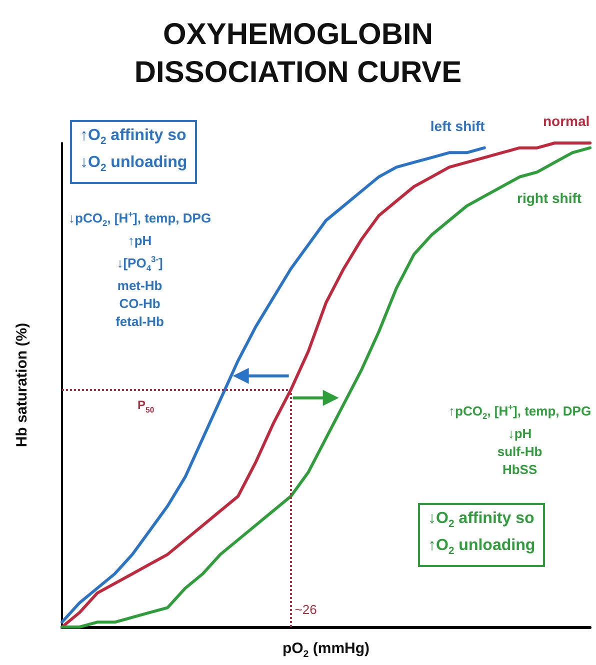 The width and height of the screenshot is (596, 665). Describe the element at coordinates (520, 440) in the screenshot. I see `annotation: ↑pCO$_{2}$, [H$^{+}$], temp, DPG ↓pH sulf-Hb HbSS` at that location.